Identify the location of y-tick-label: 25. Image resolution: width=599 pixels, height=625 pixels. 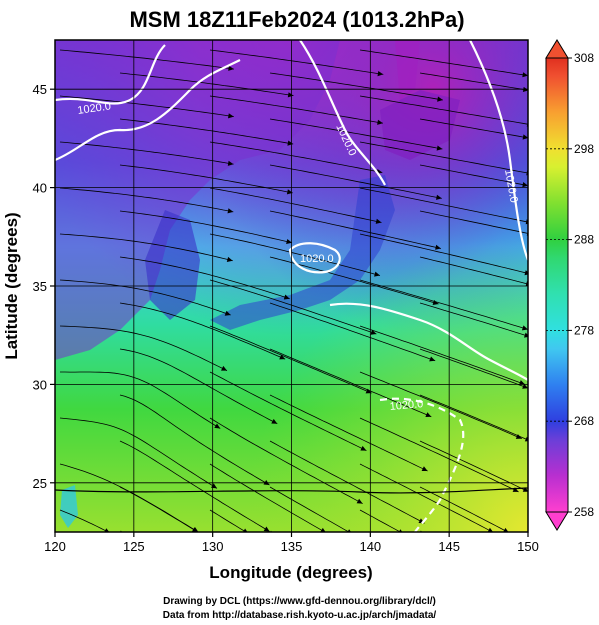
(40, 483).